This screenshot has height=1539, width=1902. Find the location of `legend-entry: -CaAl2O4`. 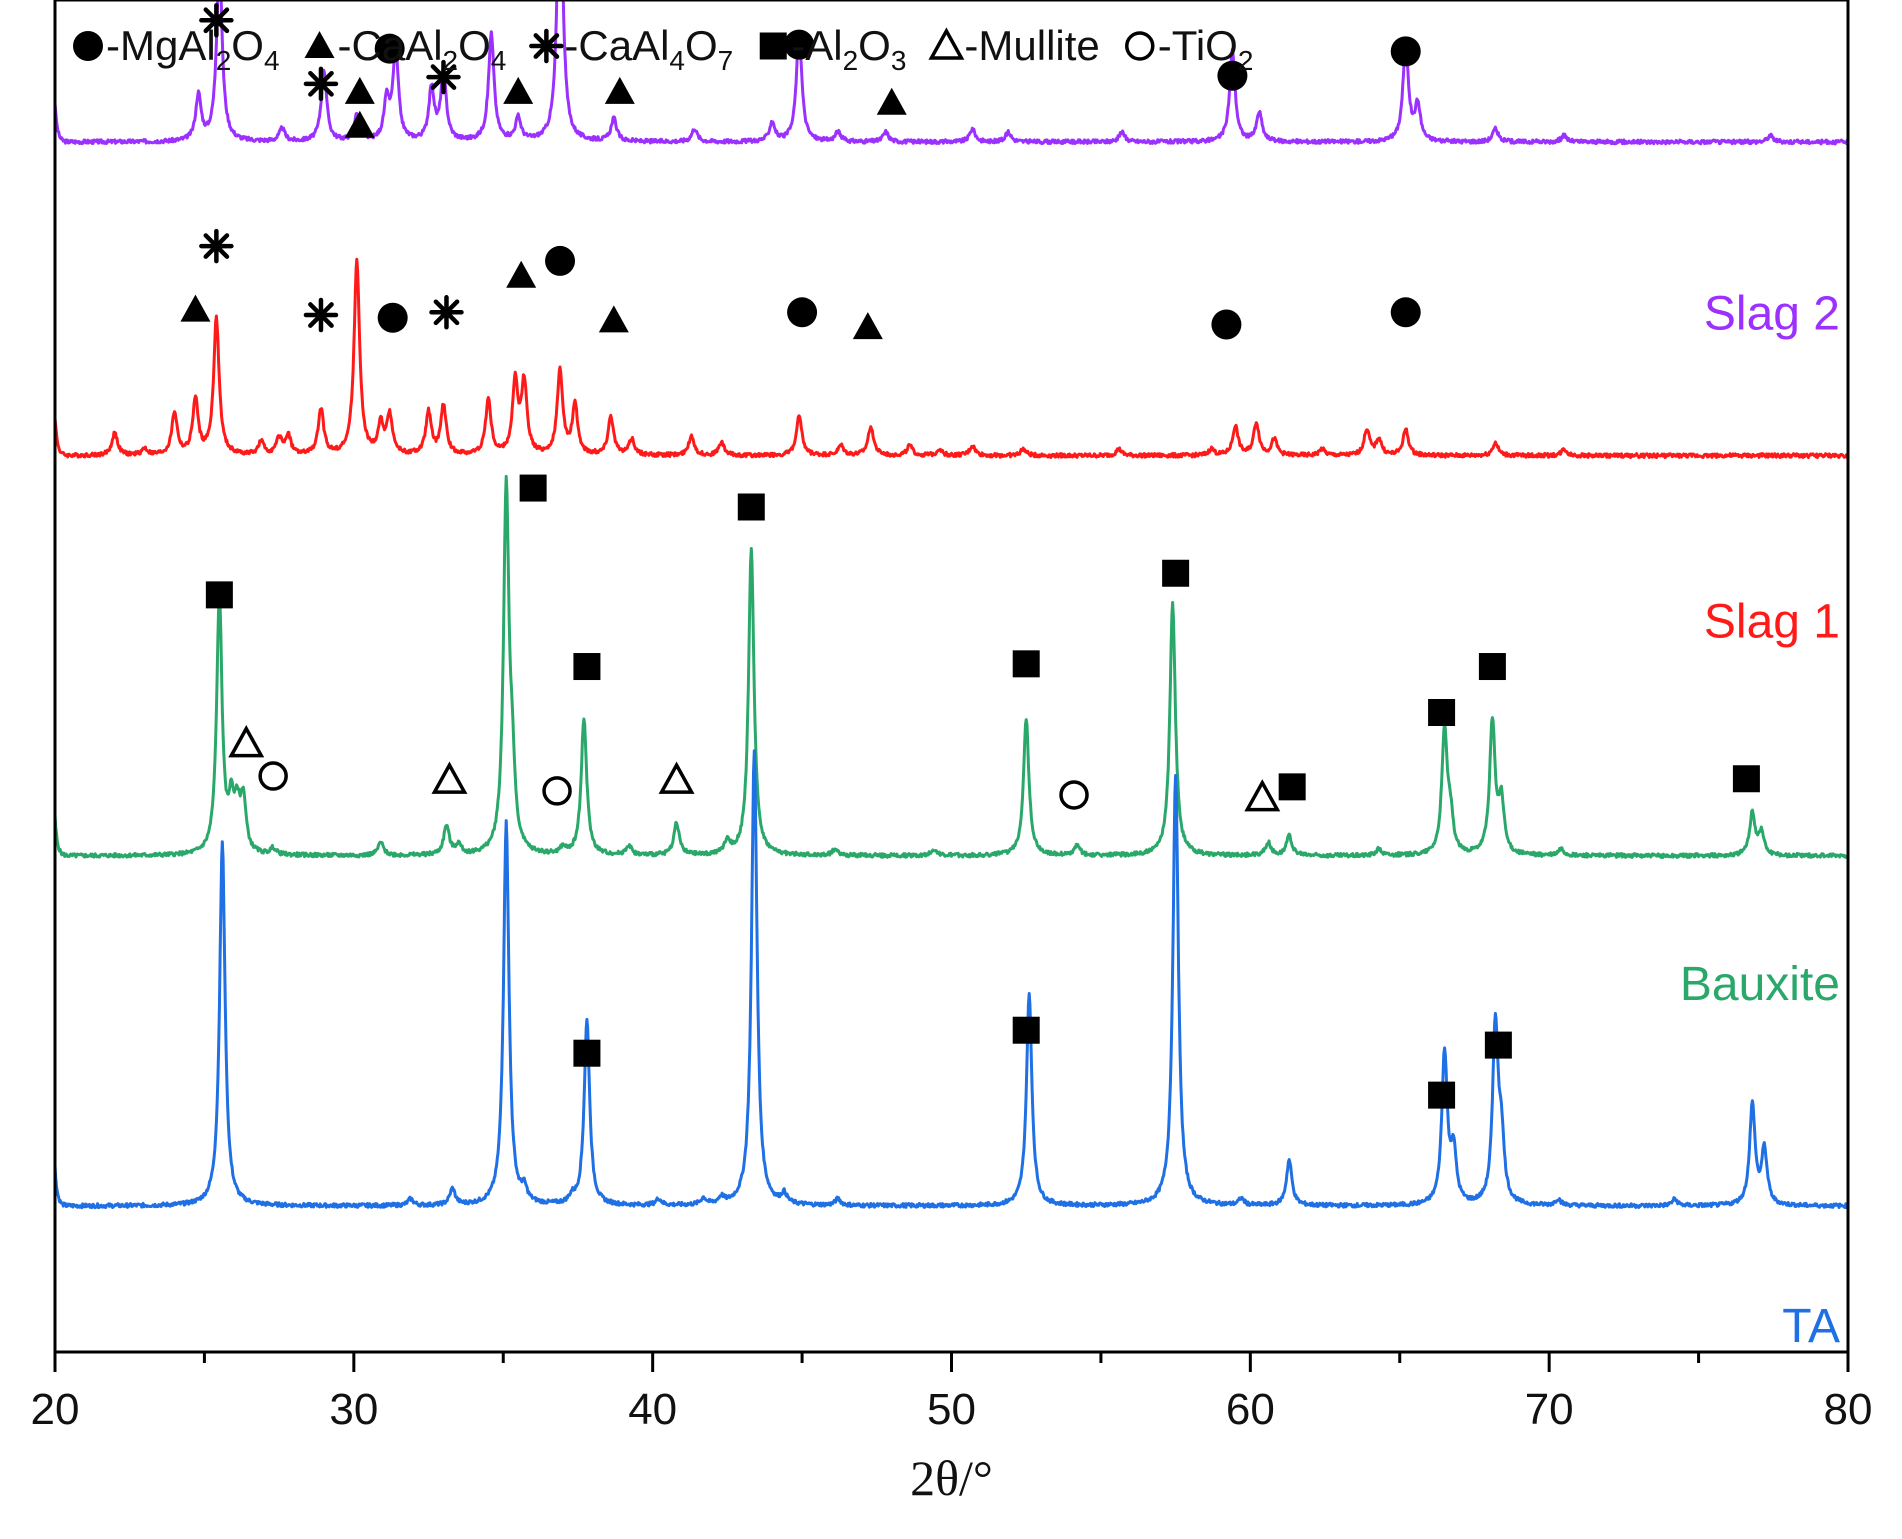

legend-entry: -CaAl2O4 is located at coordinates (405, 49).